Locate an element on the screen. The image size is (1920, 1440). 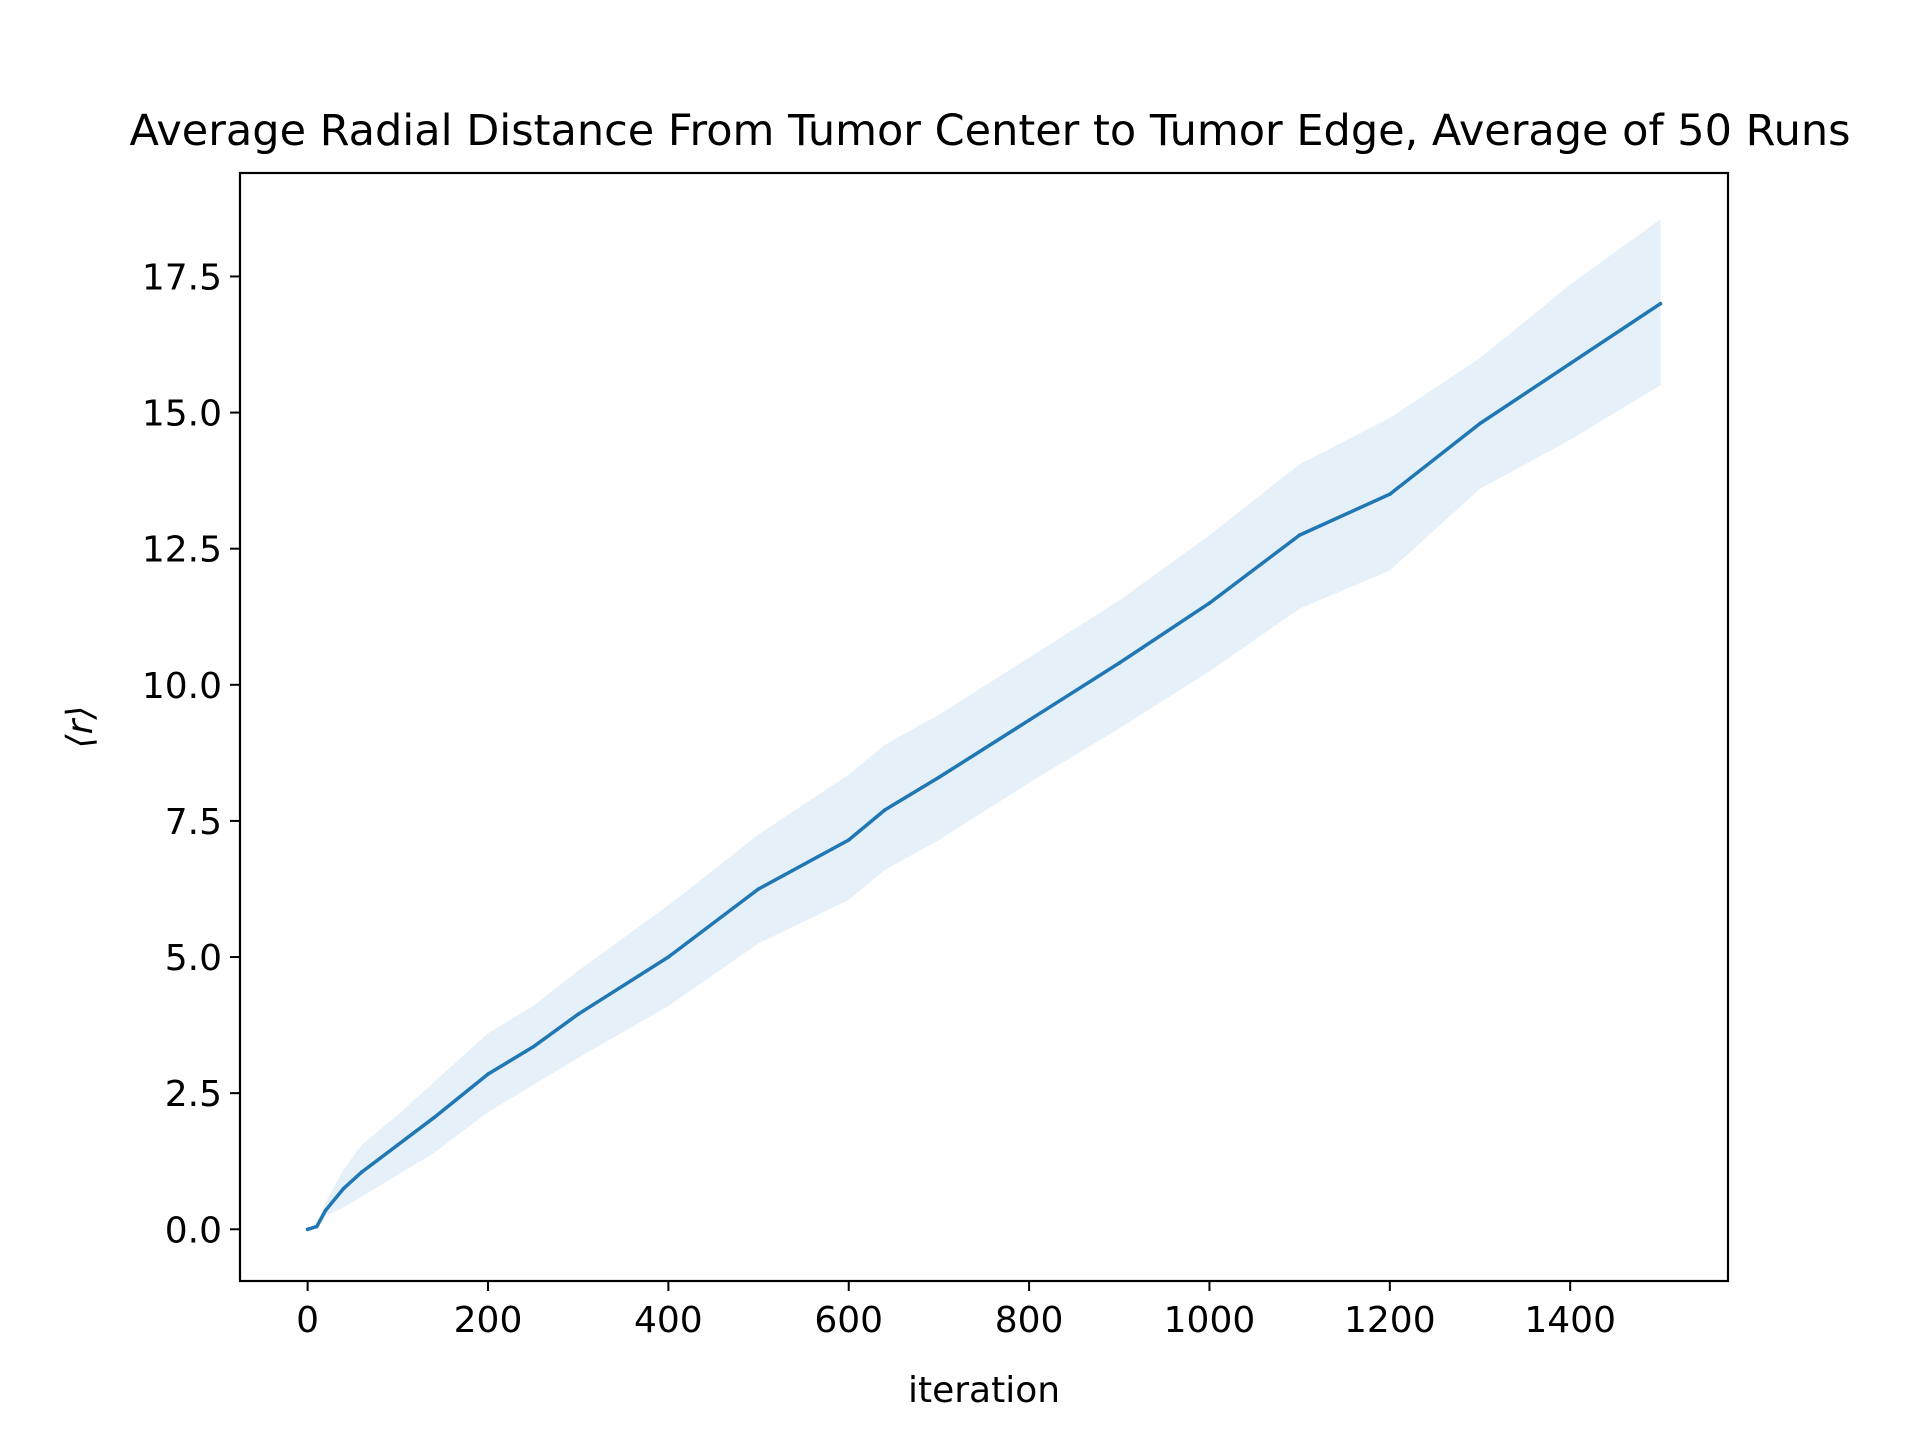
x-axis-ticks: 0 200 400 600 800 1000 1200 1400 is located at coordinates (956, 1311).